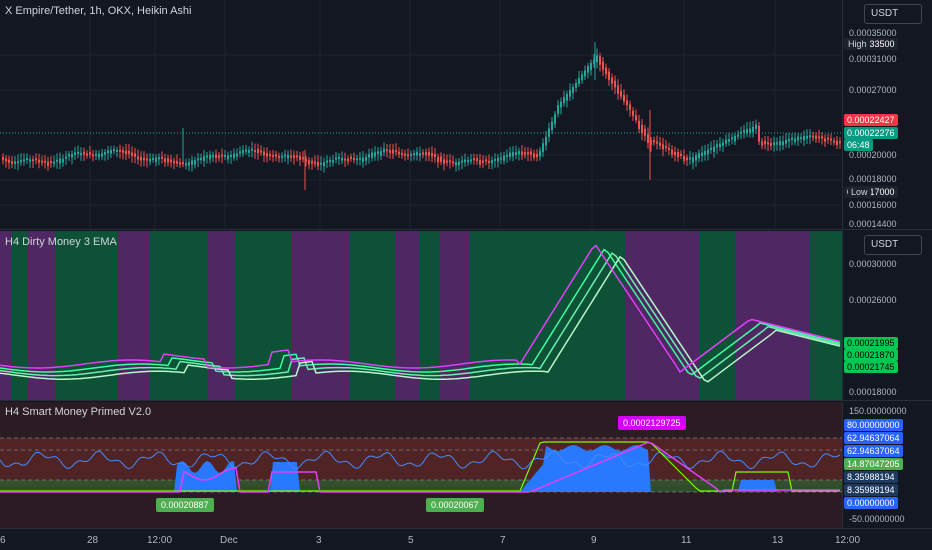 This screenshot has width=932, height=550. What do you see at coordinates (61, 242) in the screenshot?
I see `dirty-money-title: H4 Dirty Money 3 EMA` at bounding box center [61, 242].